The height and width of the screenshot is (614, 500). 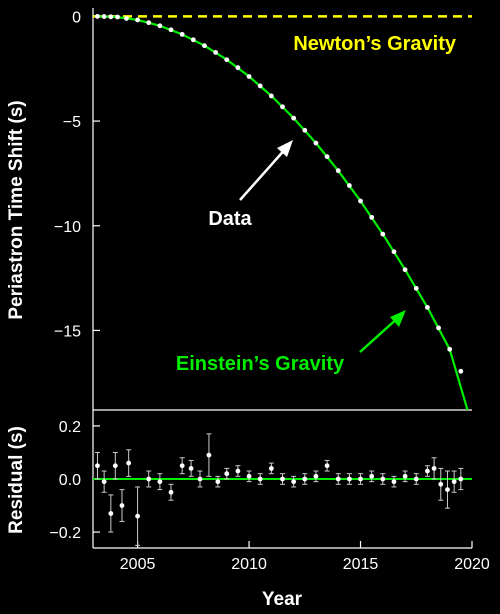 What do you see at coordinates (230, 219) in the screenshot?
I see `data-label: Data` at bounding box center [230, 219].